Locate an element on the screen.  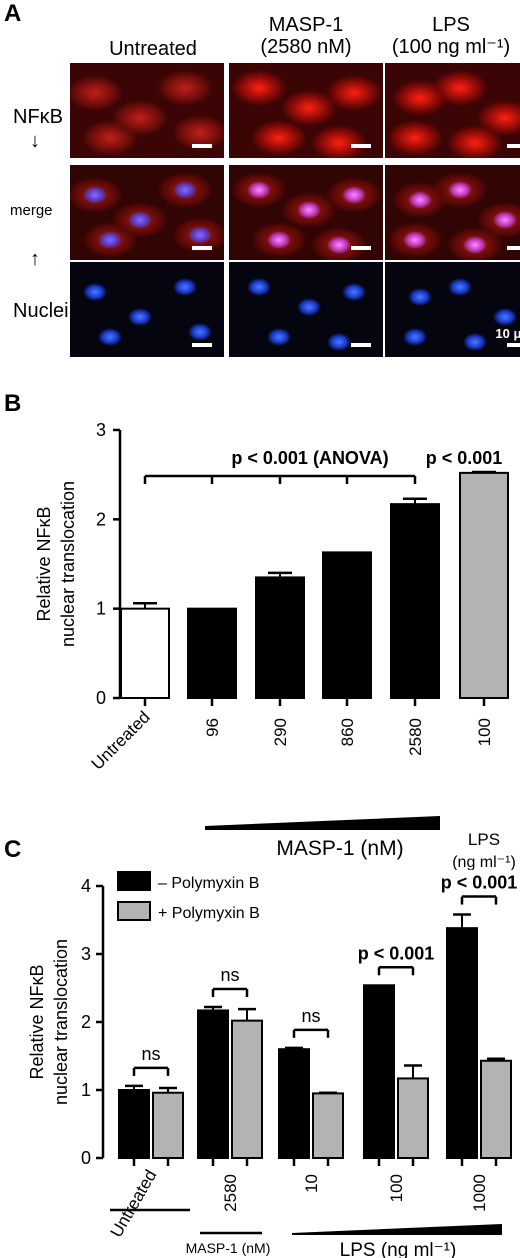
panel-a-letter: A is located at coordinates (13, 13).